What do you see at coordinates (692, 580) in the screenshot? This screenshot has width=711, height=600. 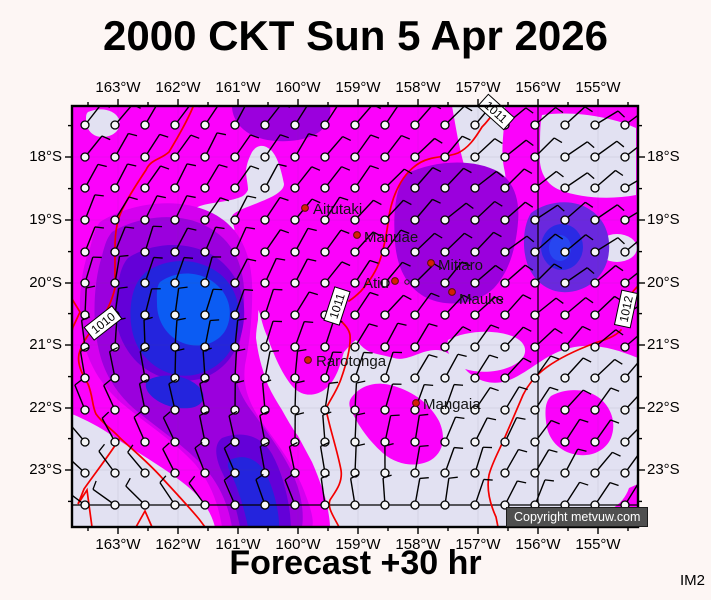 I see `model-watermark: IM2` at bounding box center [692, 580].